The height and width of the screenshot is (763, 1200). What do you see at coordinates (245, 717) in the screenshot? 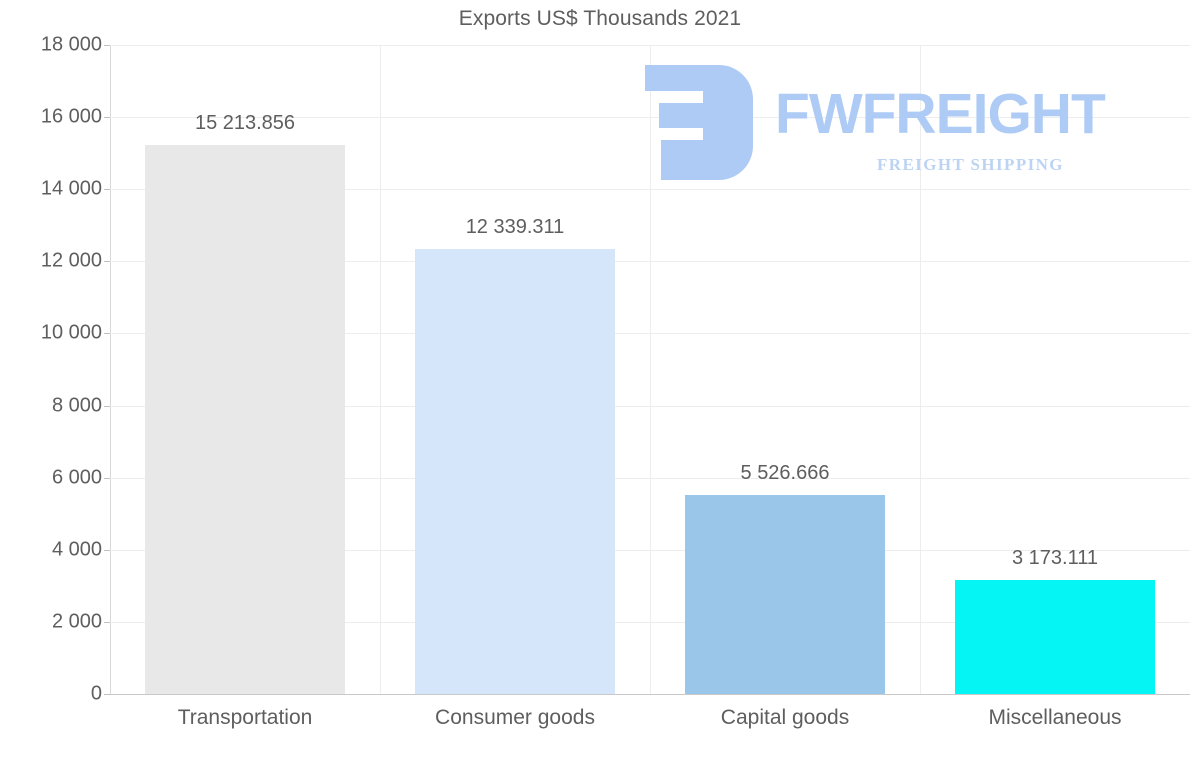
I see `x-axis-tick-label: Transportation` at bounding box center [245, 717].